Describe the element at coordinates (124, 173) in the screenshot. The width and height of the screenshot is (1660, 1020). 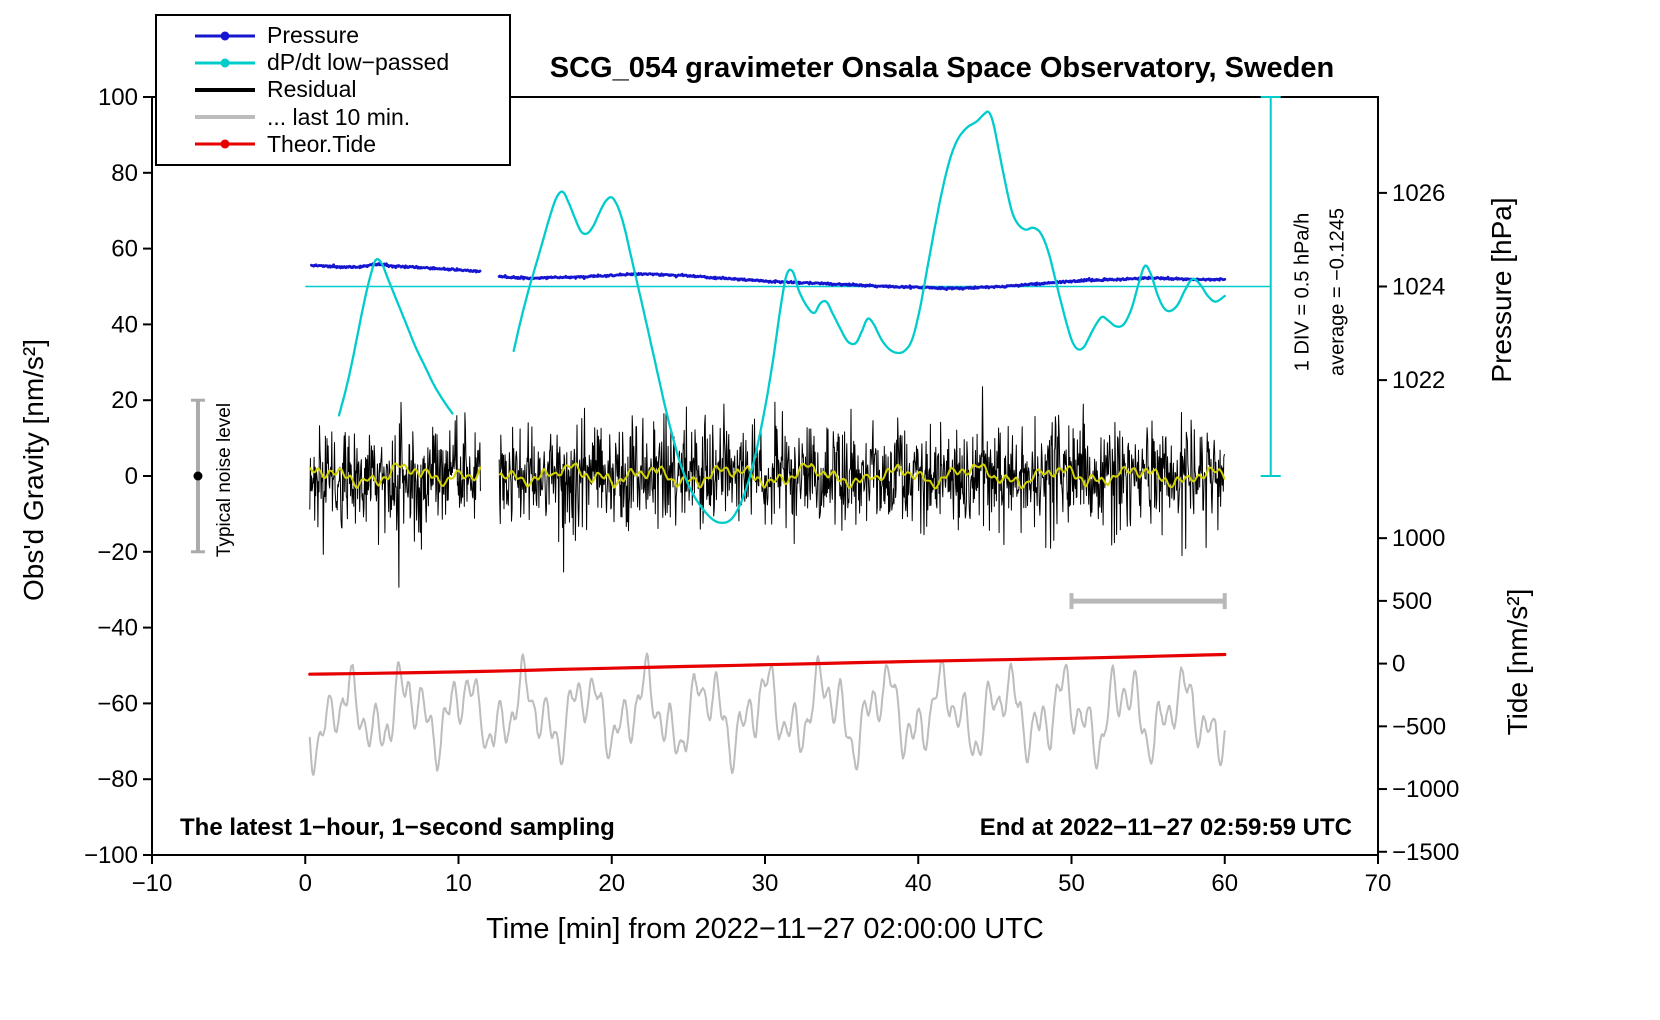
I see `y-tick-label: 80` at that location.